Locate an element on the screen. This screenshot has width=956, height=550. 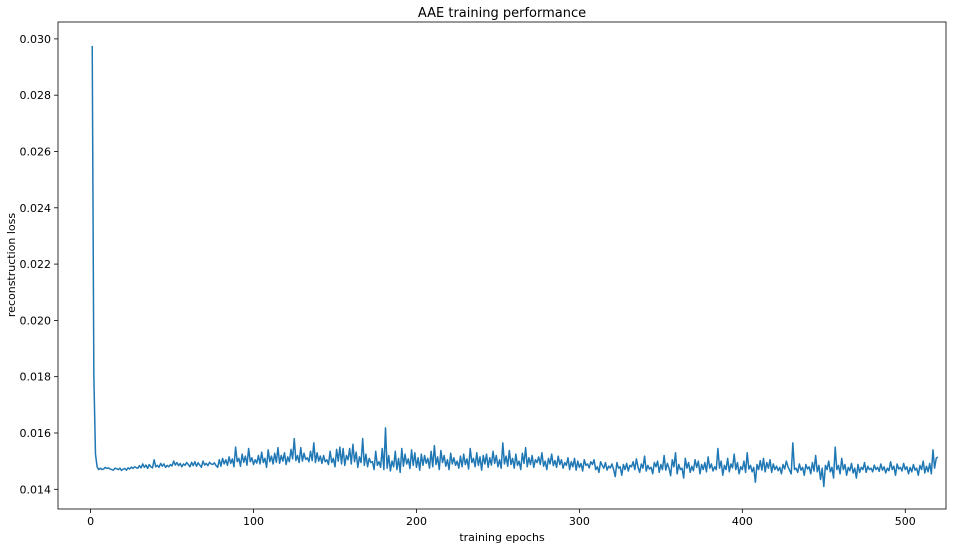
y-tick-label: 0.030 is located at coordinates (36, 39).